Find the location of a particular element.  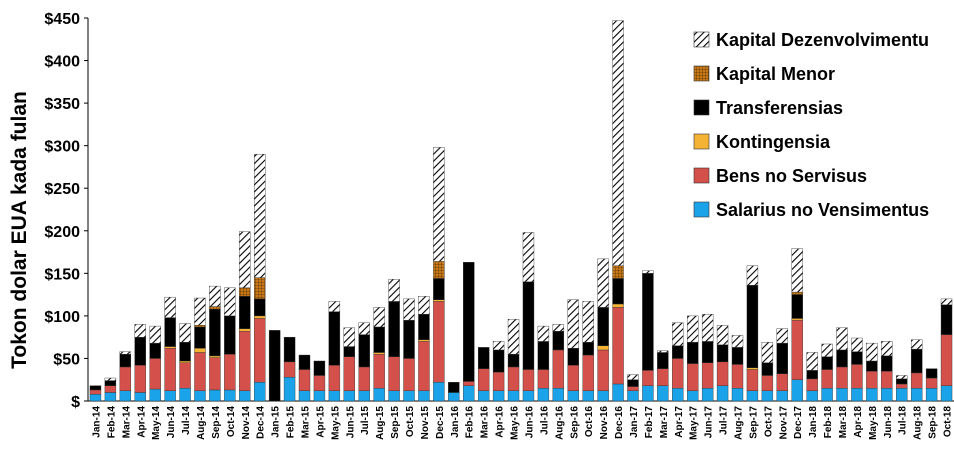

y-tick-label: $250 is located at coordinates (62, 189).